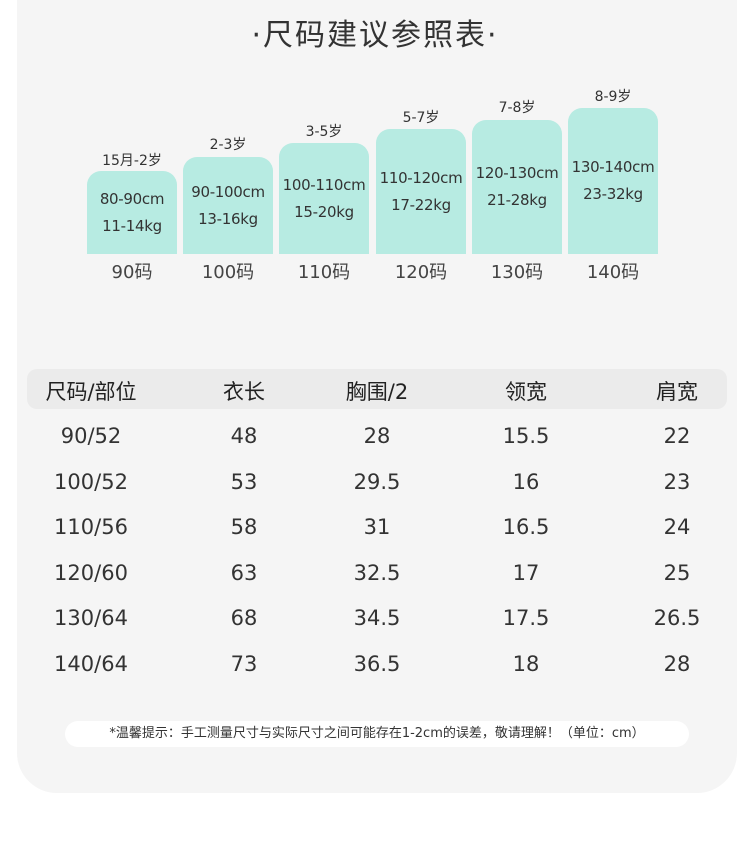 This screenshot has height=866, width=750. Describe the element at coordinates (526, 392) in the screenshot. I see `table-header-cell: 领宽` at that location.